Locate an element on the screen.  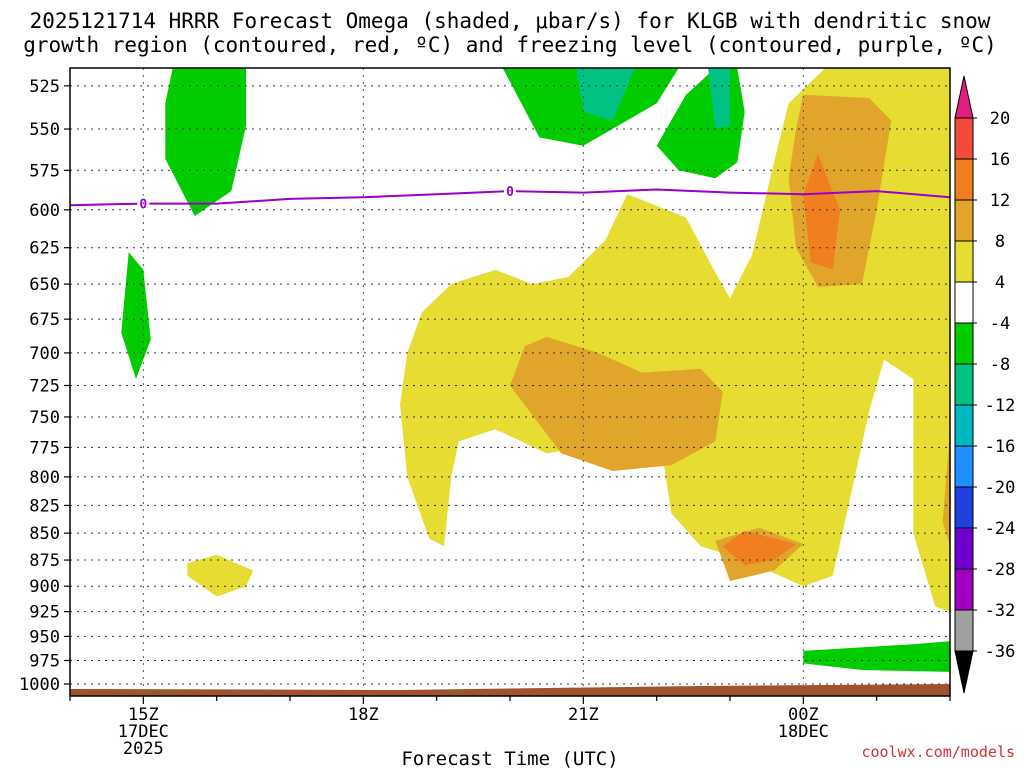
colorbar-label: -16 is located at coordinates (1000, 447).